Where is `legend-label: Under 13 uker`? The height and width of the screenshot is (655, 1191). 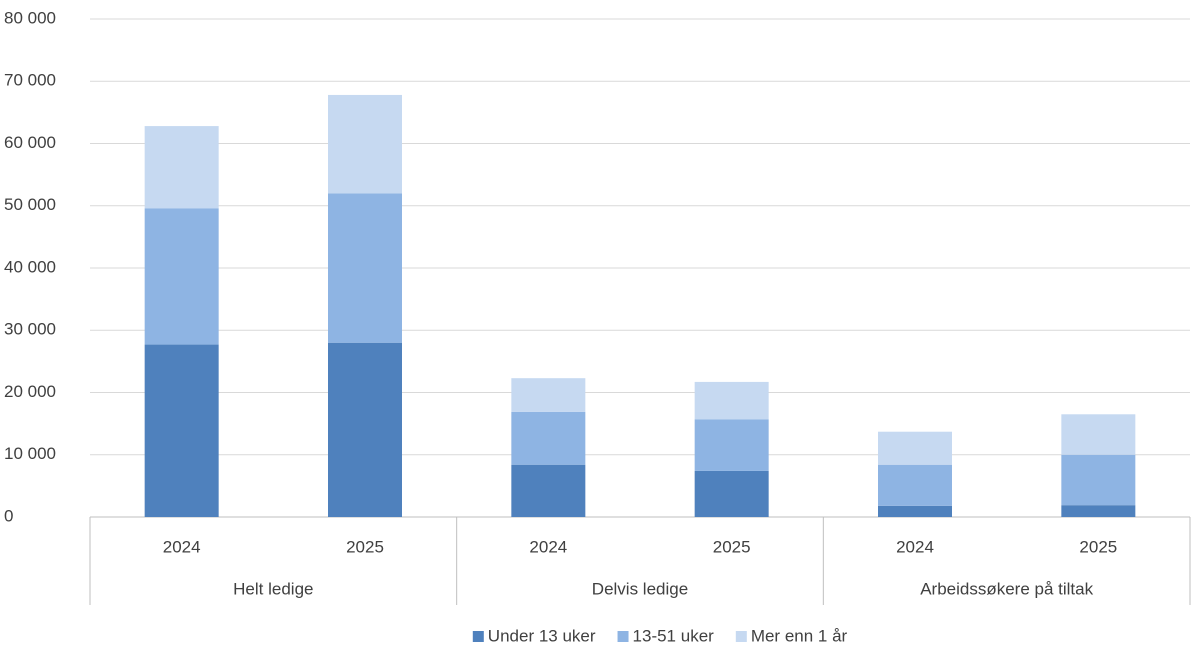 legend-label: Under 13 uker is located at coordinates (542, 635).